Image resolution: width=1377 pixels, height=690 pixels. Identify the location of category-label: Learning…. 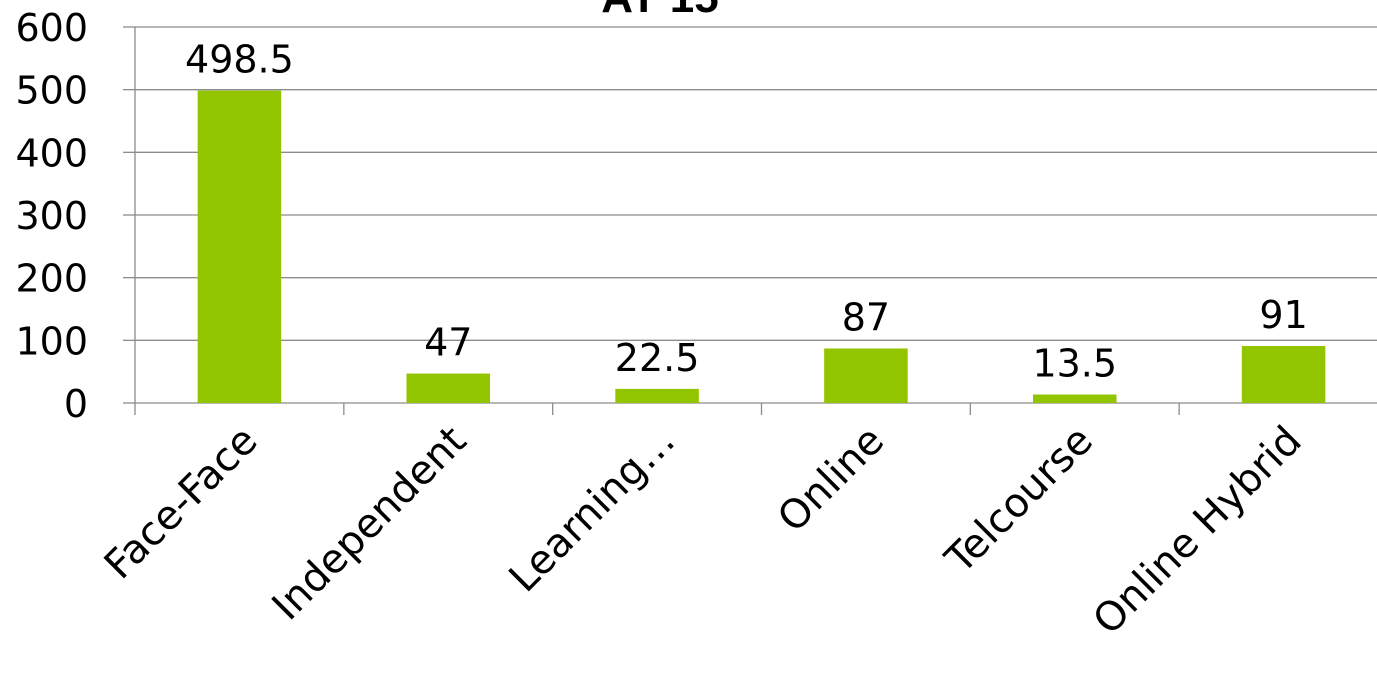
(593, 510).